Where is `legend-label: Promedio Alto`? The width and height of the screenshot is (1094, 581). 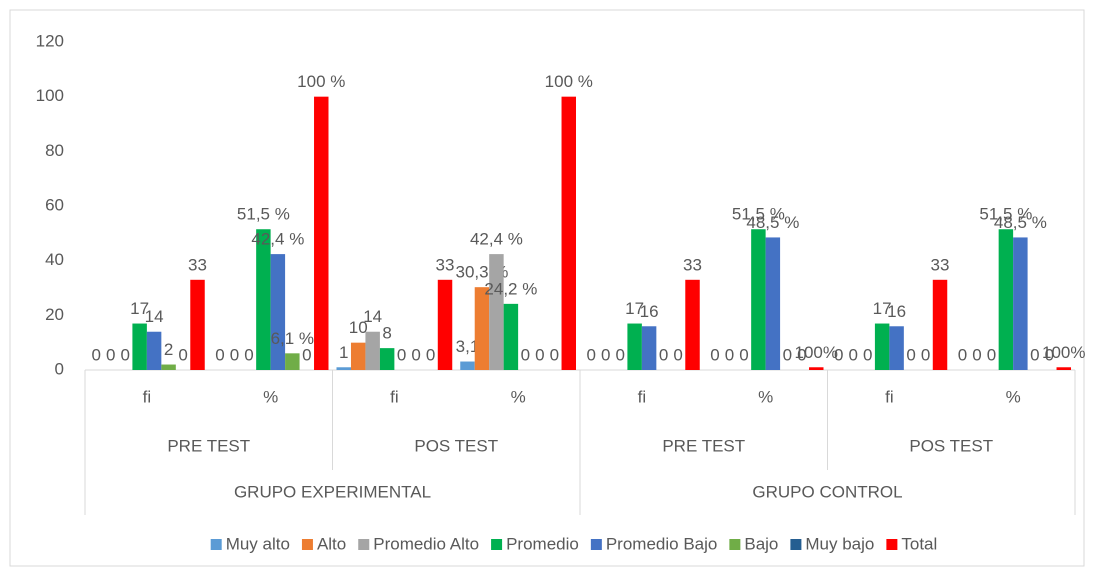 legend-label: Promedio Alto is located at coordinates (426, 543).